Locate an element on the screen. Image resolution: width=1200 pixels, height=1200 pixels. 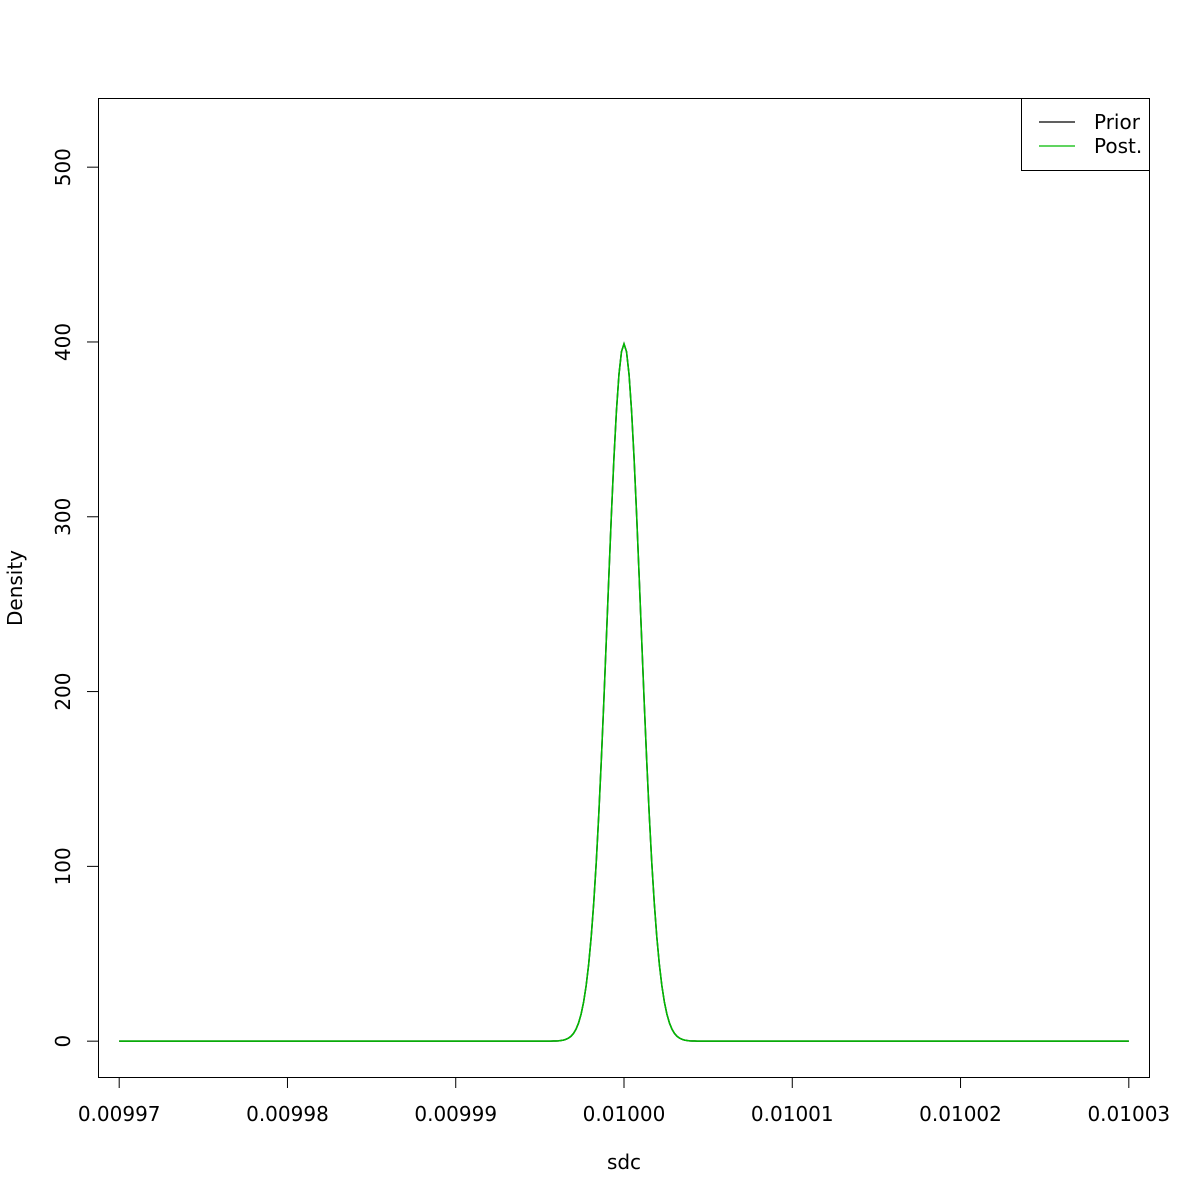
legend-label-post: Post. is located at coordinates (1118, 146).